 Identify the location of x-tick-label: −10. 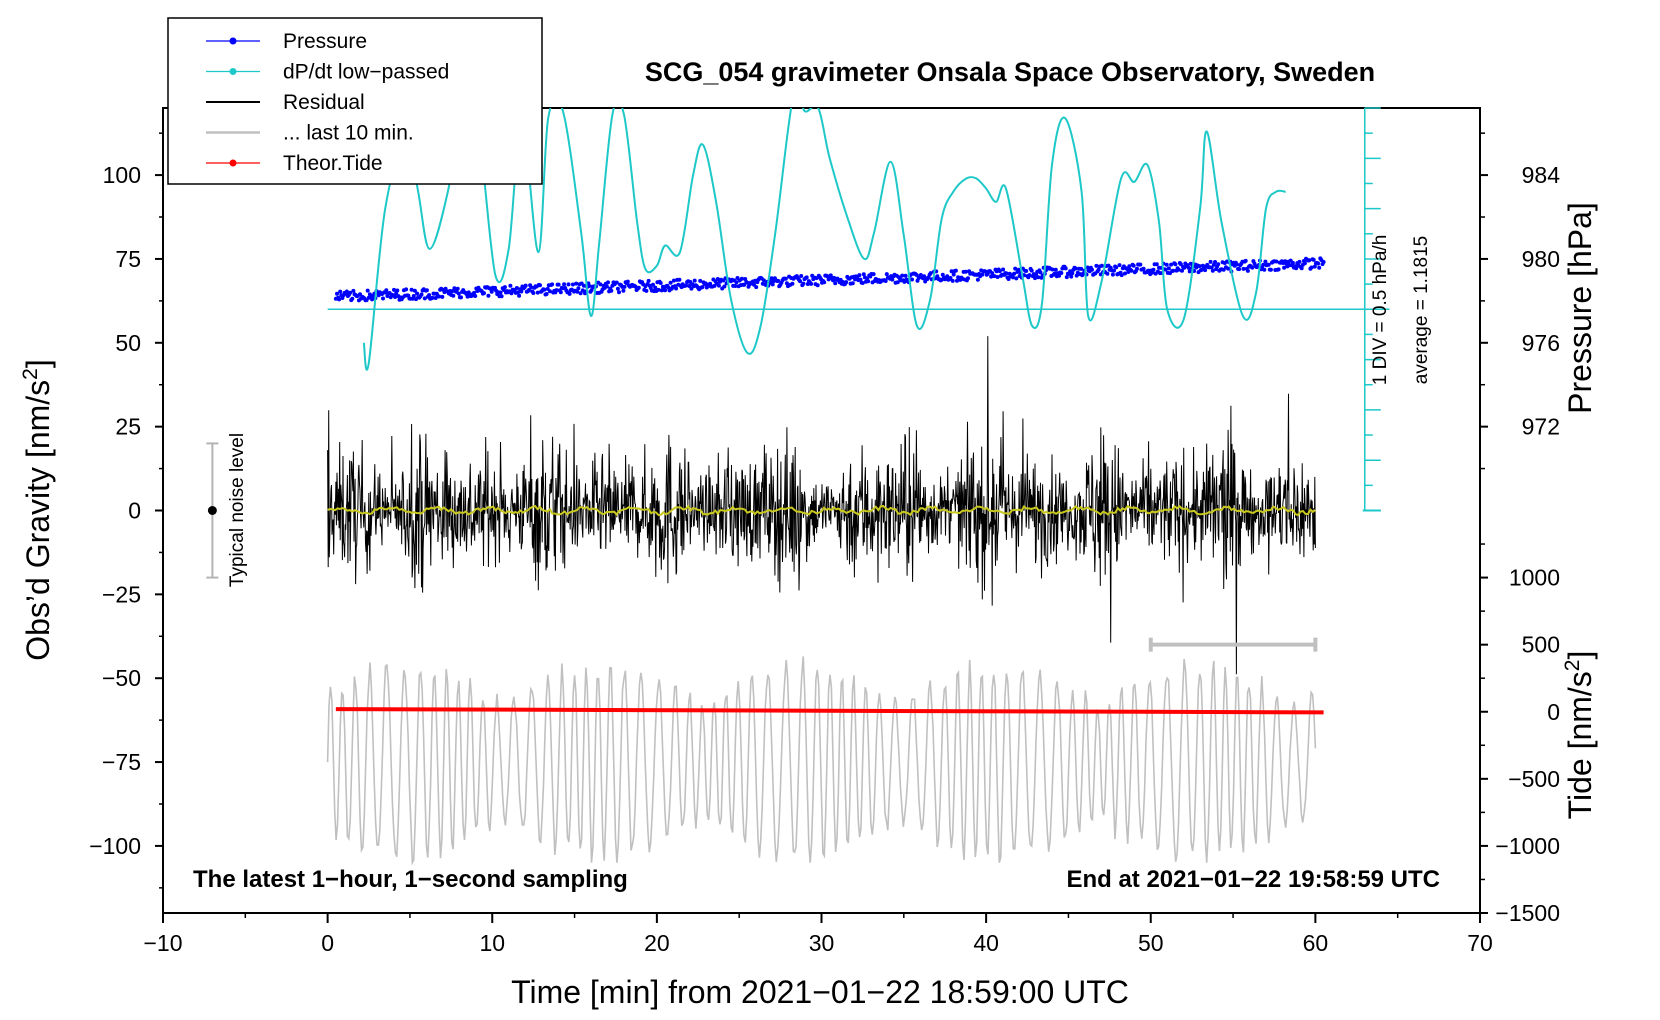
(162, 943).